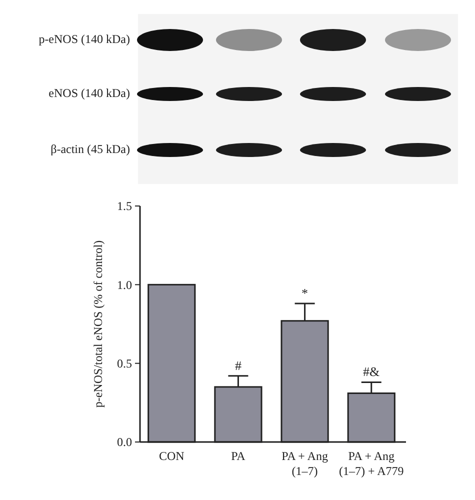 The image size is (475, 500). What do you see at coordinates (90, 149) in the screenshot?
I see `text: β-actin (45 kDa)` at bounding box center [90, 149].